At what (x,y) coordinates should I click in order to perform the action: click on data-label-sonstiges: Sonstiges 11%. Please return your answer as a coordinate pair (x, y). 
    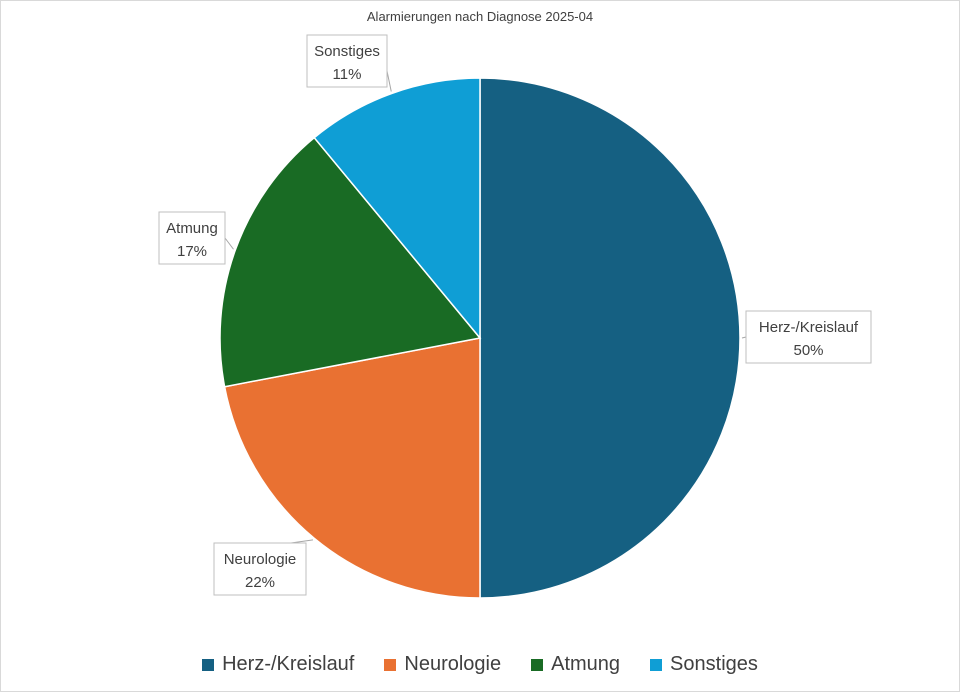
    Looking at the image, I should click on (347, 61).